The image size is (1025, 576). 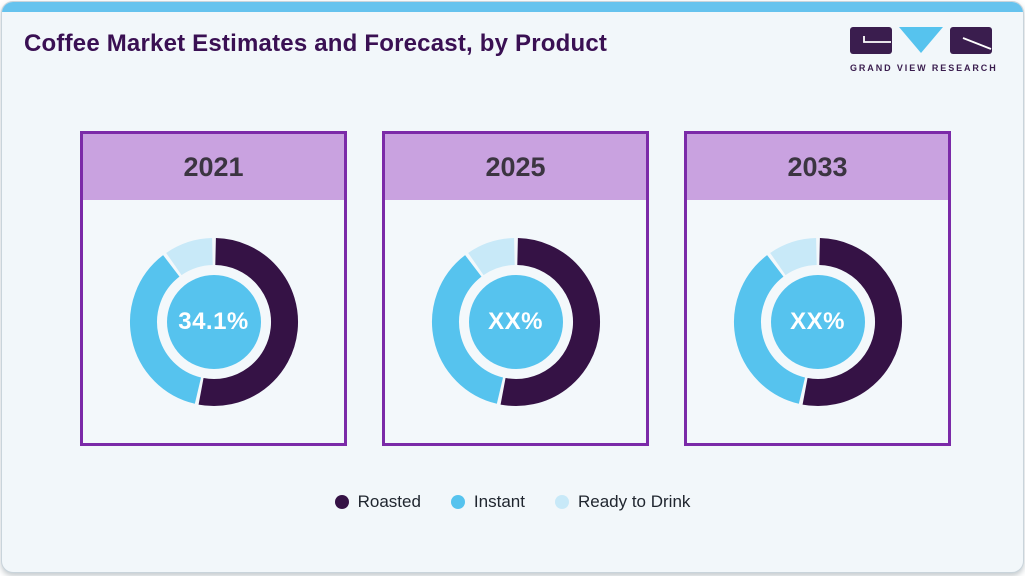 What do you see at coordinates (877, 39) in the screenshot?
I see `logo-g-mark` at bounding box center [877, 39].